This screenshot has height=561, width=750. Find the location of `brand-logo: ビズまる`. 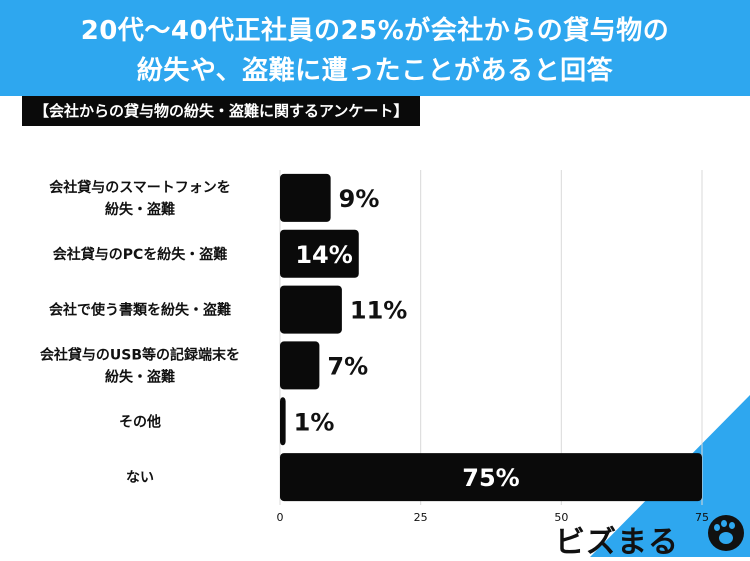

brand-logo: ビズまる is located at coordinates (617, 542).